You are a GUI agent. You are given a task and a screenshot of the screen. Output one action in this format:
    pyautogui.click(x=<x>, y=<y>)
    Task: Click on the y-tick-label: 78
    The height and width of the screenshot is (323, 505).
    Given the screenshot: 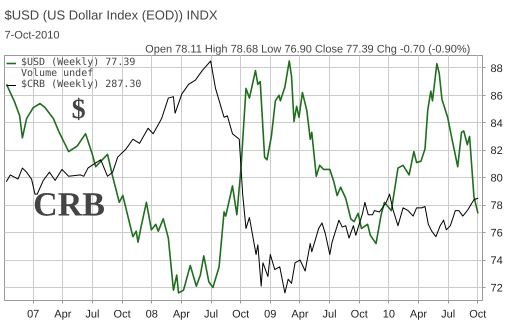 What is the action you would take?
    pyautogui.click(x=496, y=206)
    